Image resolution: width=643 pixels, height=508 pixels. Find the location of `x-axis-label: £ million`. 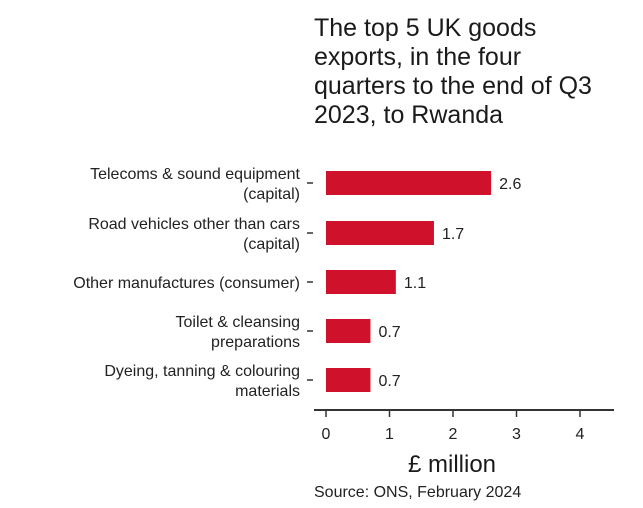

x-axis-label: £ million is located at coordinates (452, 464).